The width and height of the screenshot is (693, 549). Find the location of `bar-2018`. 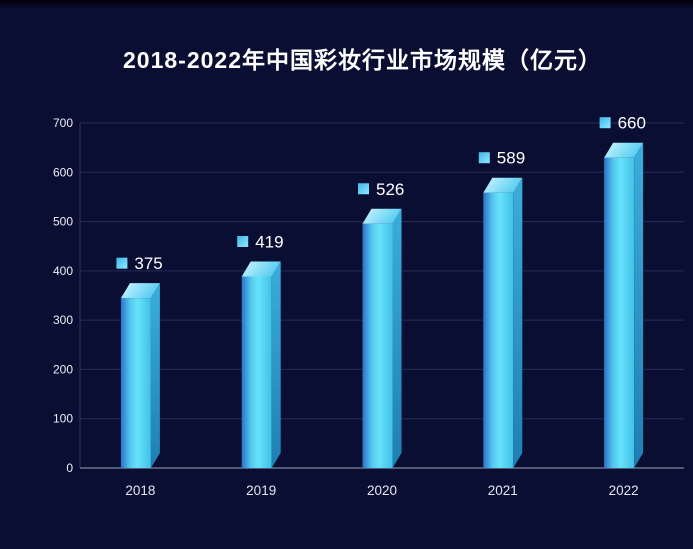

bar-2018 is located at coordinates (140, 375).